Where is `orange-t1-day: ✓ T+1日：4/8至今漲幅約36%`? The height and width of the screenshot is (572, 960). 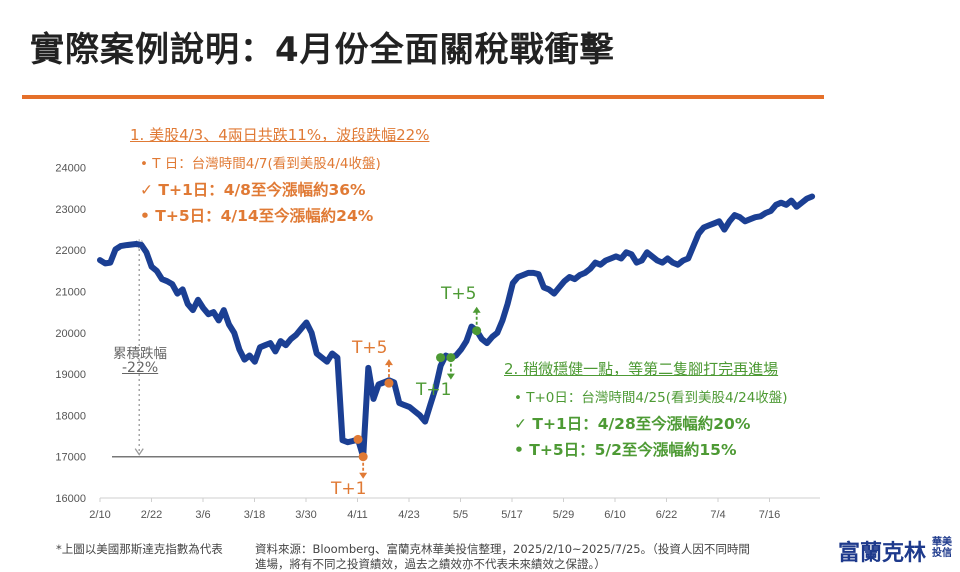
orange-t1-day: ✓ T+1日：4/8至今漲幅約36% is located at coordinates (253, 190).